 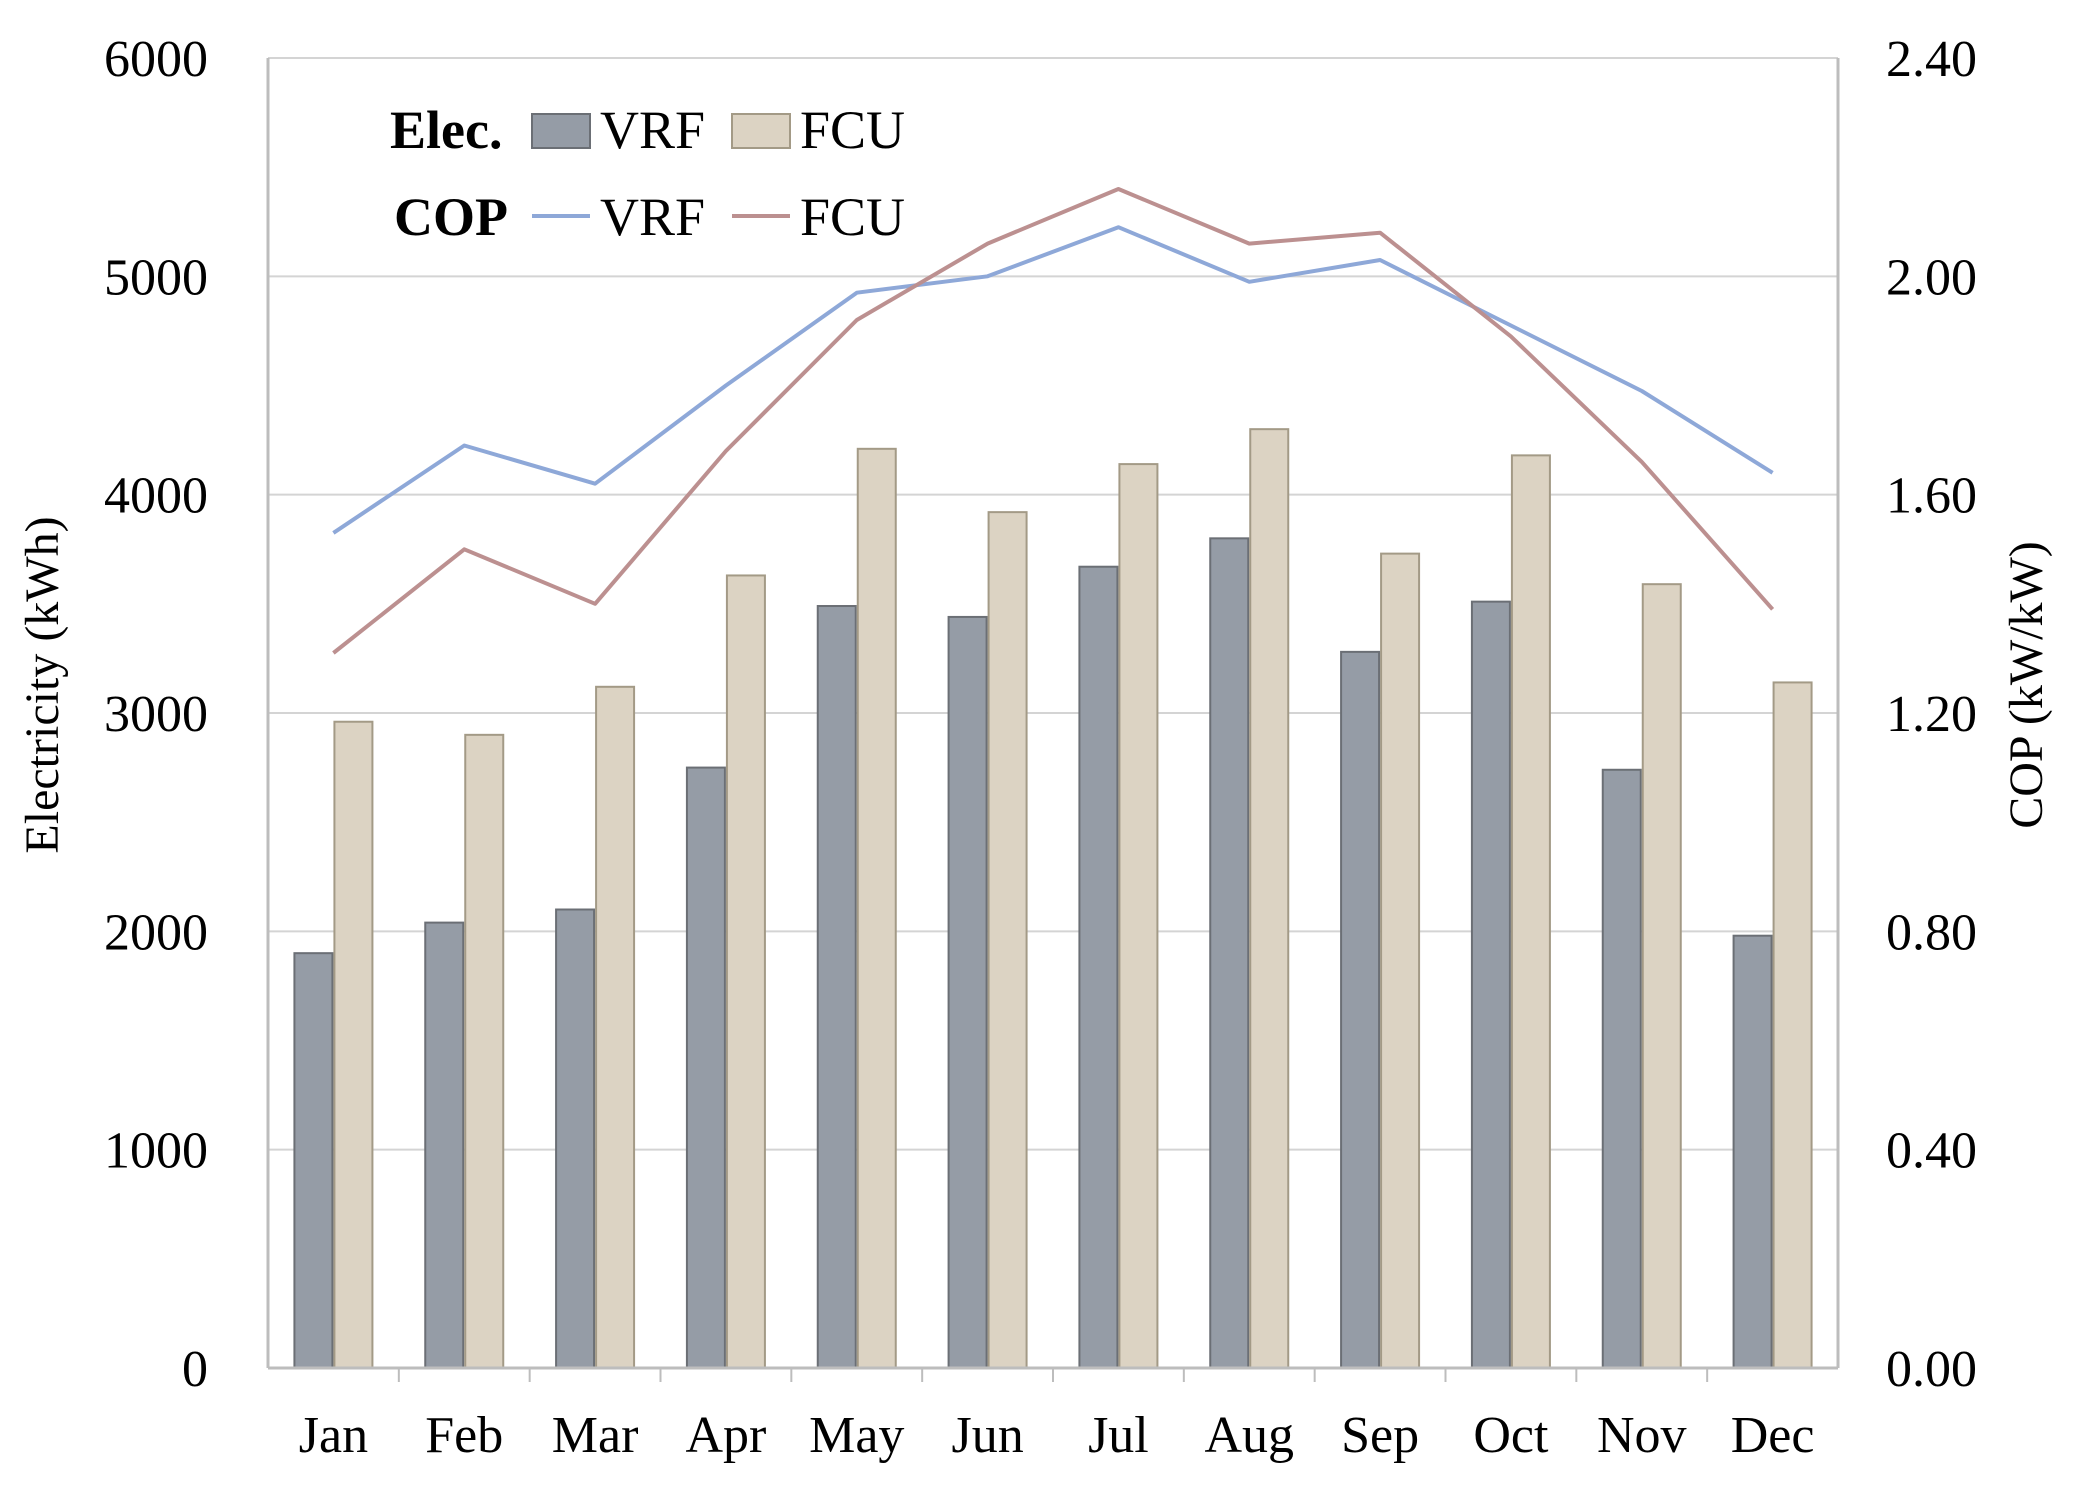 What do you see at coordinates (156, 1151) in the screenshot?
I see `y-tick-label: 1000` at bounding box center [156, 1151].